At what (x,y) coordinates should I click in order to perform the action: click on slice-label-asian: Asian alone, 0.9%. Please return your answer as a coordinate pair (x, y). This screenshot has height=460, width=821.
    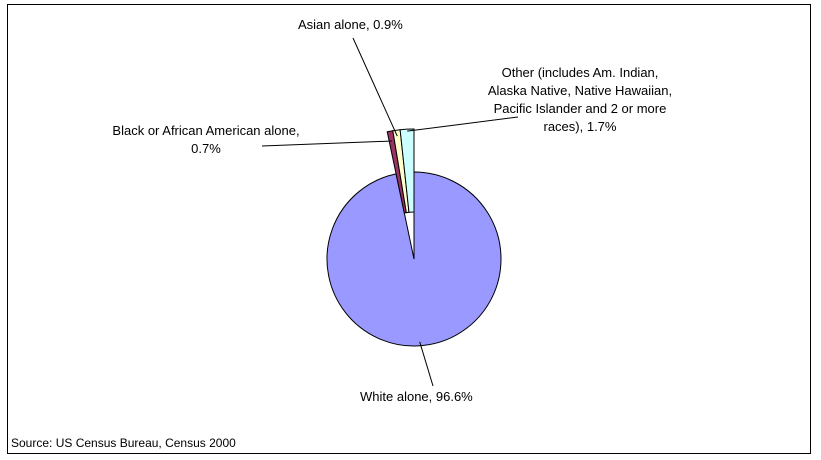
    Looking at the image, I should click on (350, 24).